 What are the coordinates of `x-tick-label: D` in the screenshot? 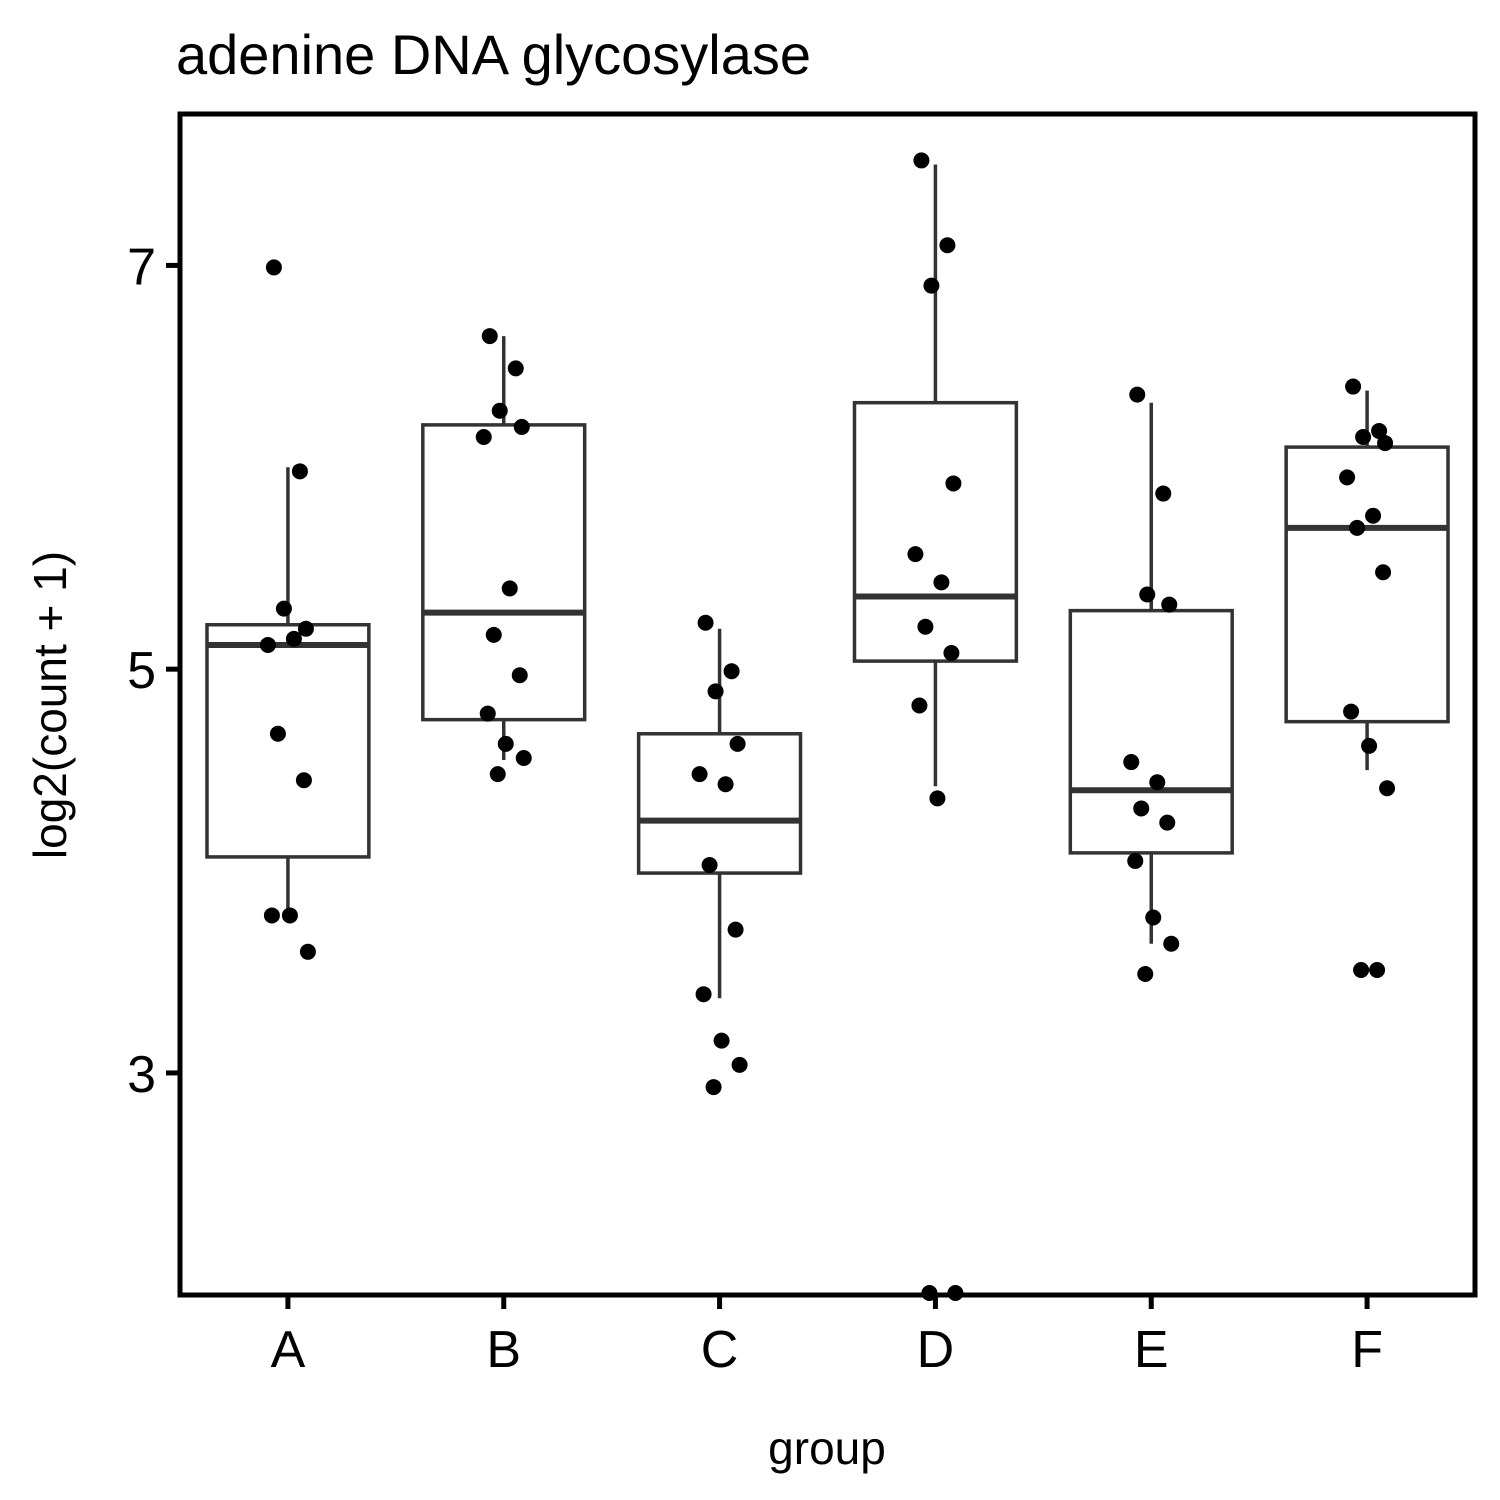 It's located at (936, 1350).